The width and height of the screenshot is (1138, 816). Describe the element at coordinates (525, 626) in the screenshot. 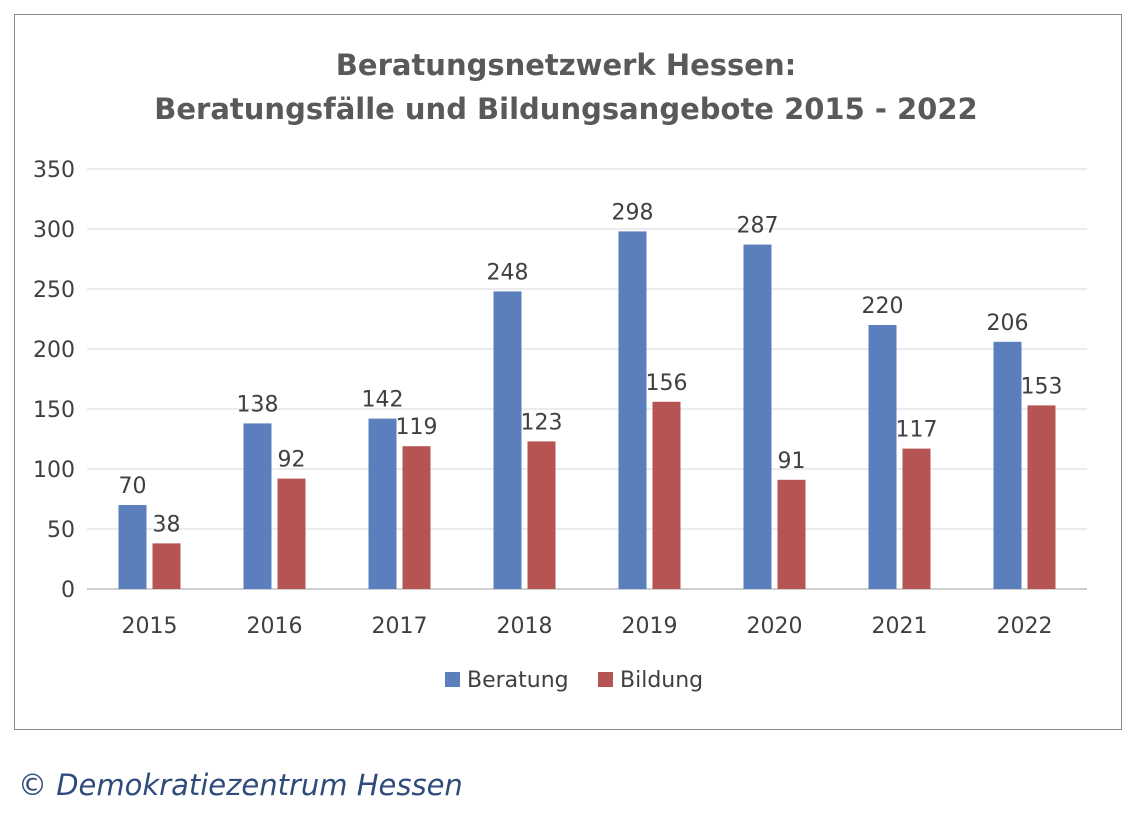

I see `x-tick-label: 2018` at that location.